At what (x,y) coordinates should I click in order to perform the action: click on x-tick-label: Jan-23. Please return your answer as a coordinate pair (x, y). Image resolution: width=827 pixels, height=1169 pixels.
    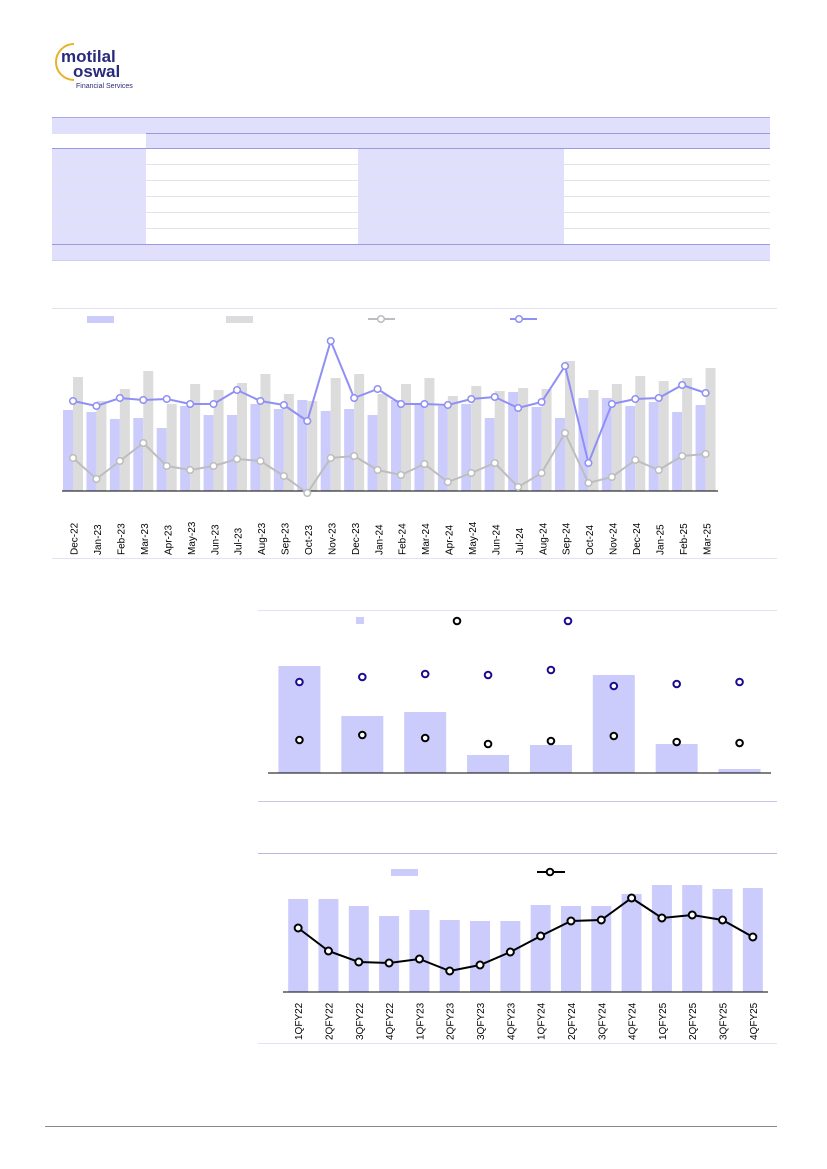
    Looking at the image, I should click on (98, 539).